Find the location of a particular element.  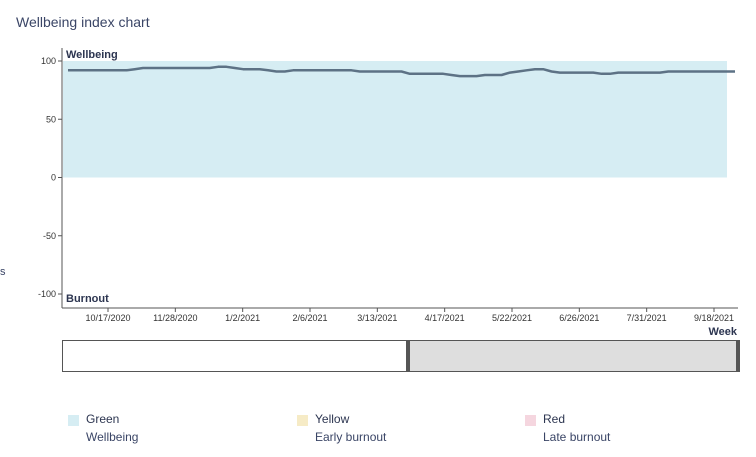

range-brush is located at coordinates (401, 356).